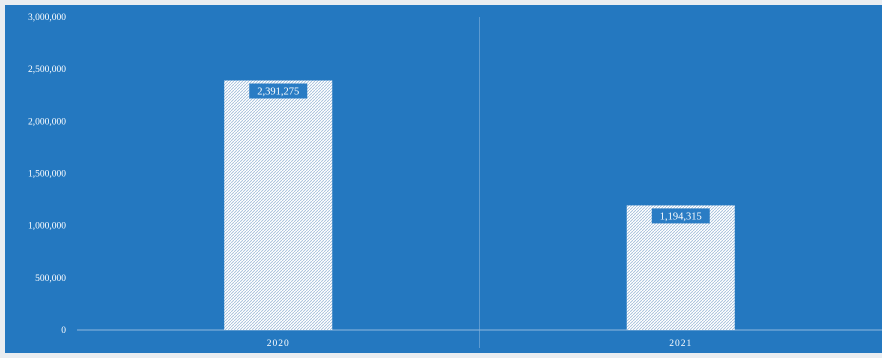 The image size is (882, 358). Describe the element at coordinates (680, 267) in the screenshot. I see `bar-2021` at that location.